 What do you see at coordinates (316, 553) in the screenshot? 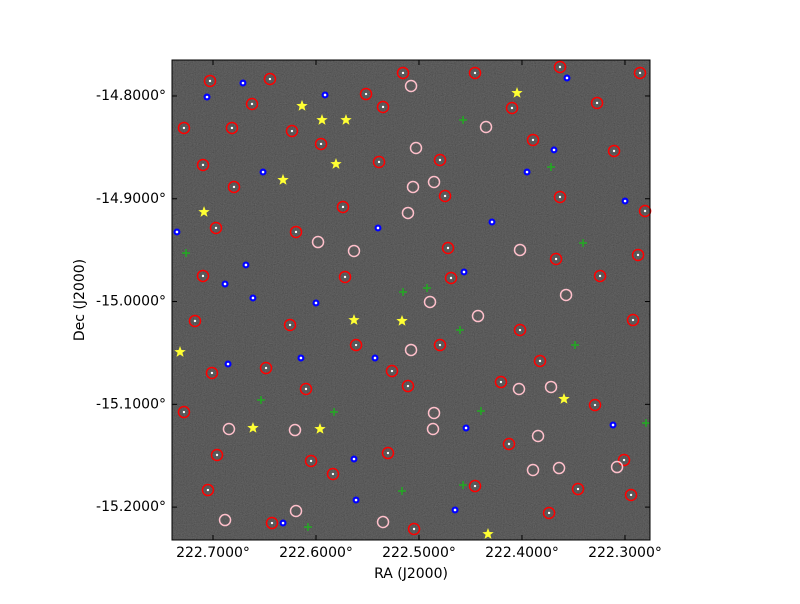
I see `x-tick-label: 222.6000°` at bounding box center [316, 553].